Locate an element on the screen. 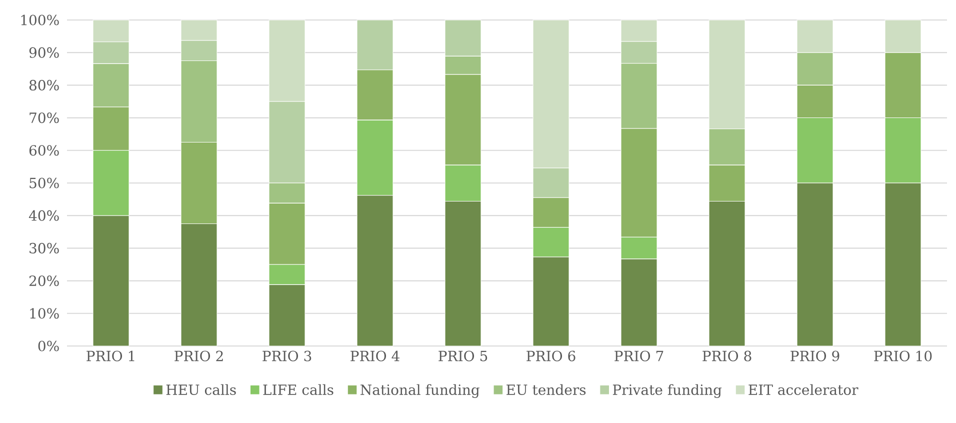  y-tick-label: 50% is located at coordinates (44, 183).